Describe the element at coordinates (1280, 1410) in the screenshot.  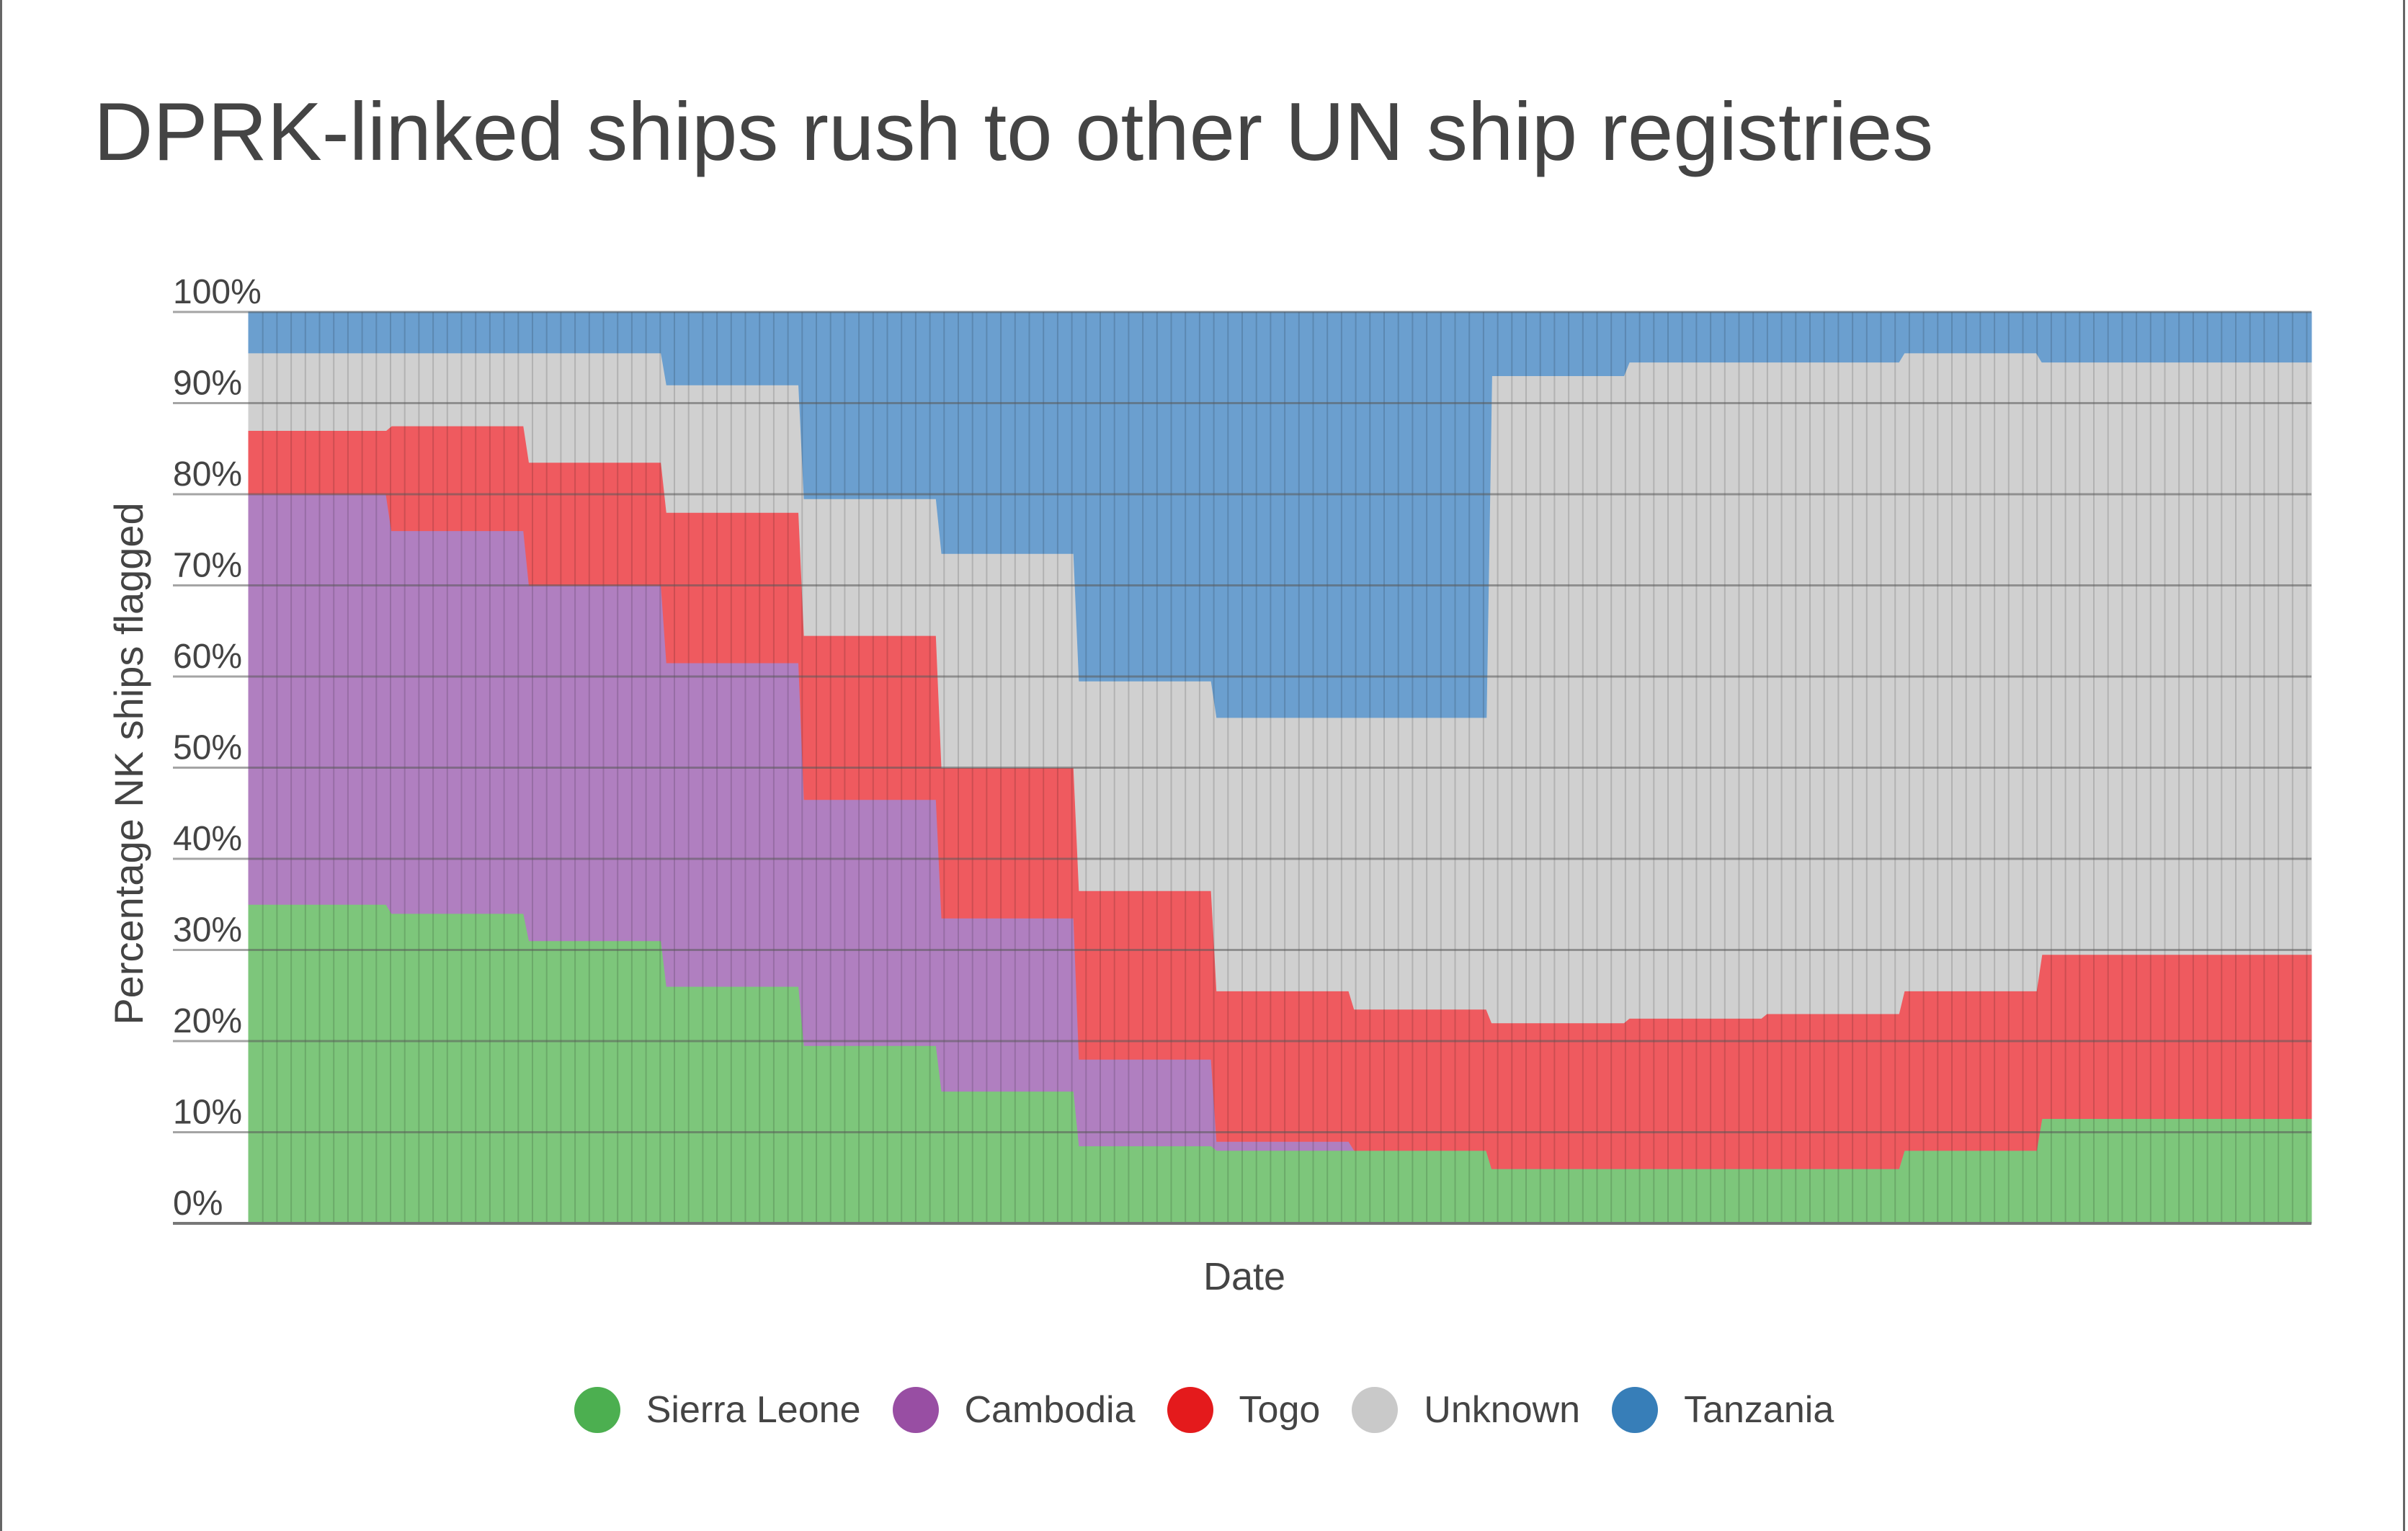
I see `legend-label: Togo` at that location.